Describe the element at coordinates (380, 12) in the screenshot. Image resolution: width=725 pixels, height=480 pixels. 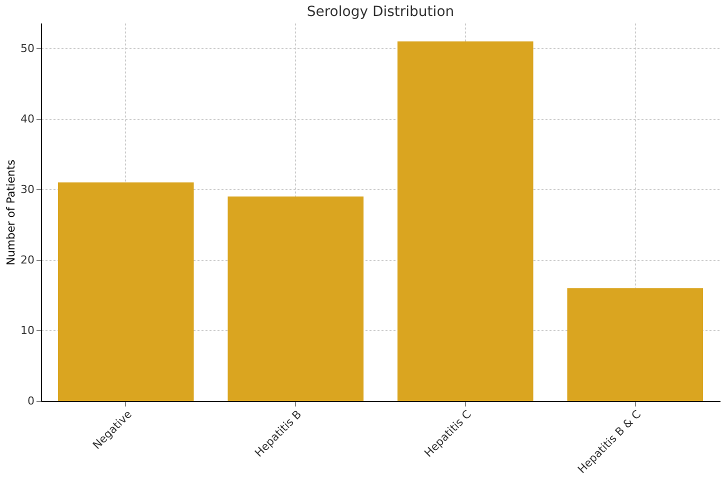
I see `chart-title: Serology Distribution` at that location.